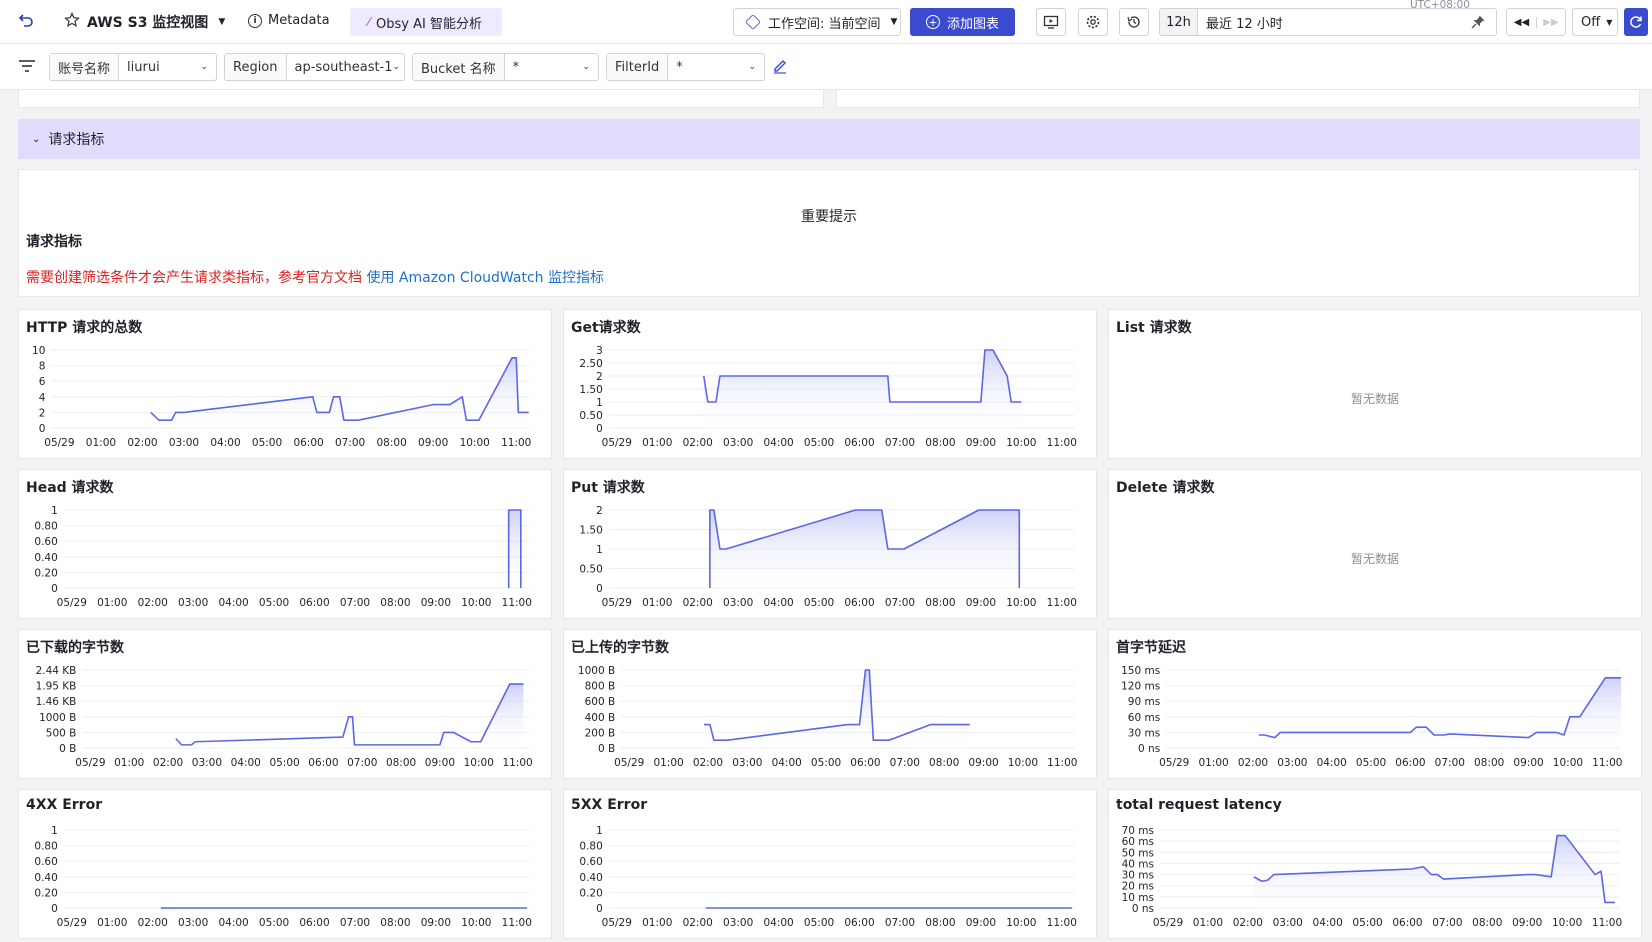 Image resolution: width=1652 pixels, height=942 pixels. I want to click on y-tick-label: 0.60, so click(590, 862).